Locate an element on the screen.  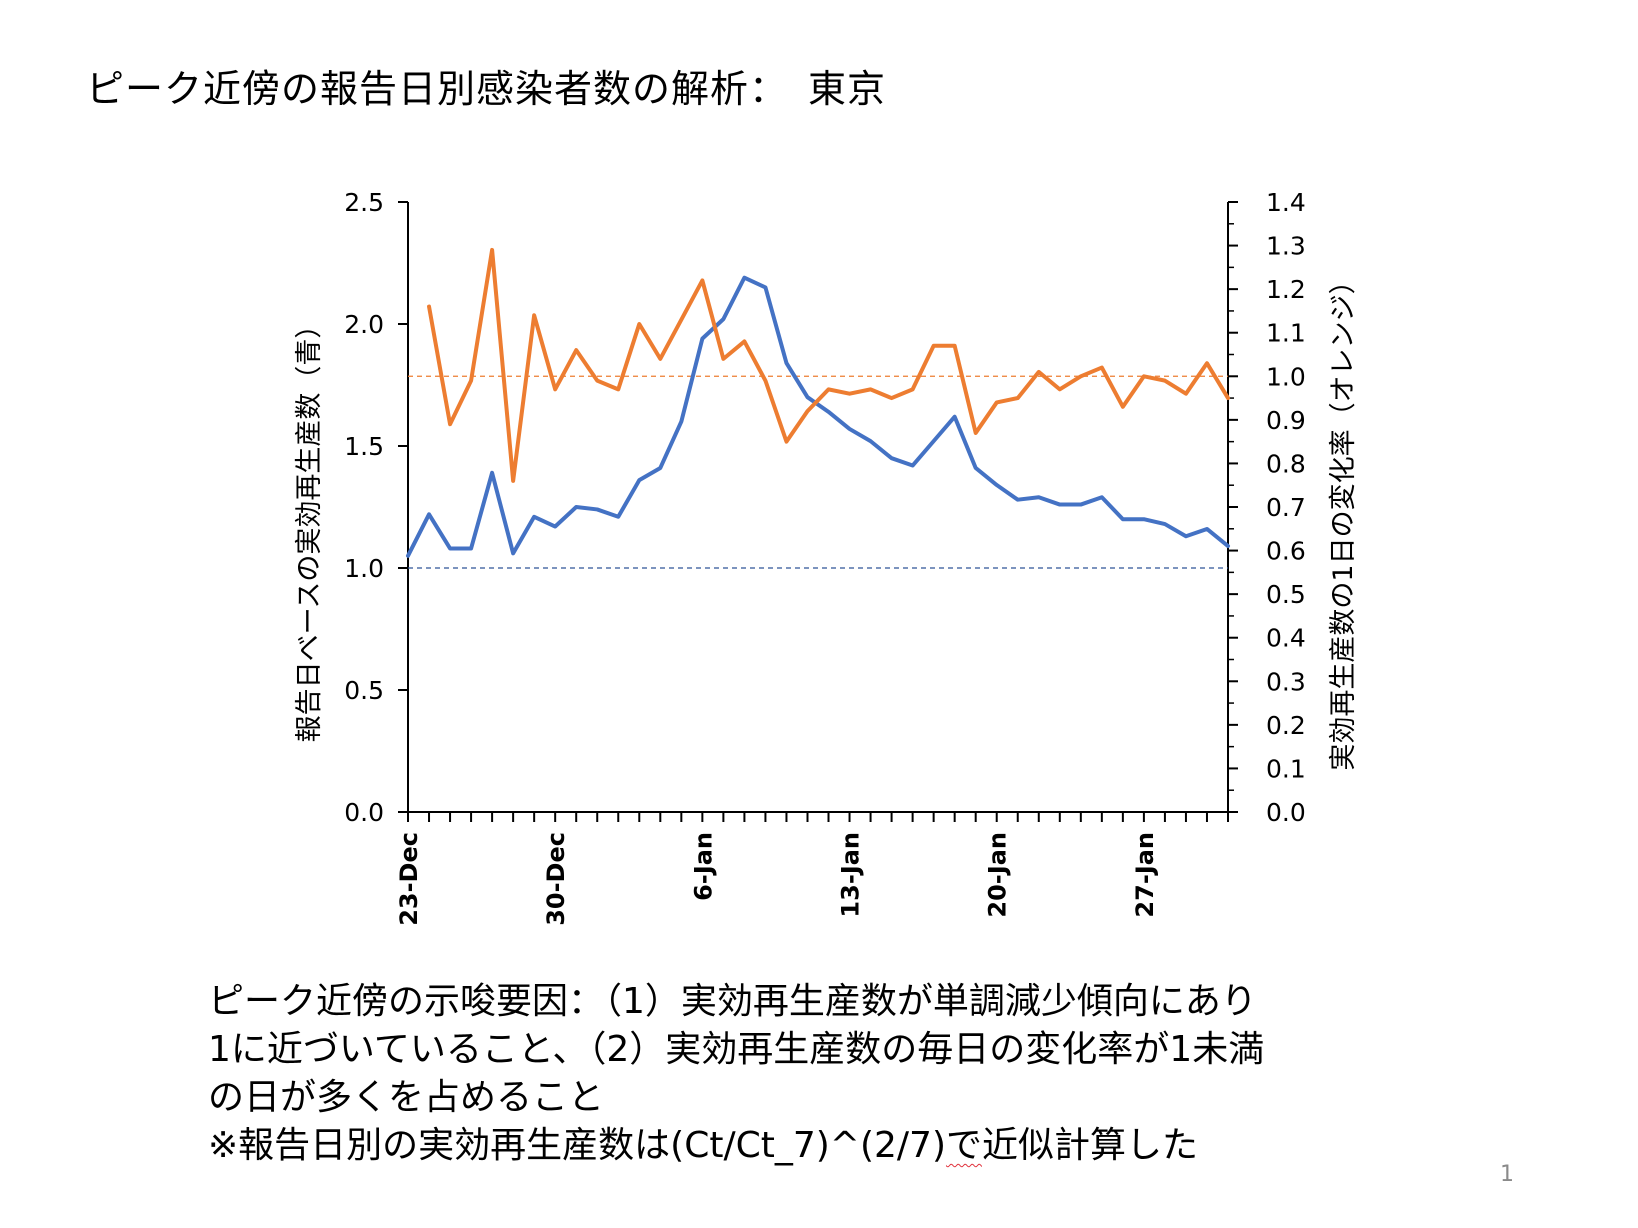
right-tick-label: 1.3 is located at coordinates (1286, 246).